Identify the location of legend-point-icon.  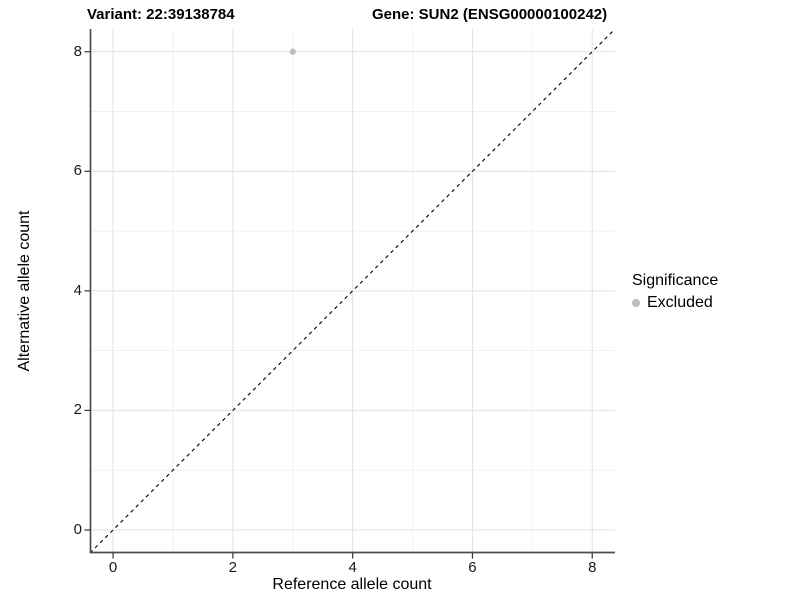
(636, 303).